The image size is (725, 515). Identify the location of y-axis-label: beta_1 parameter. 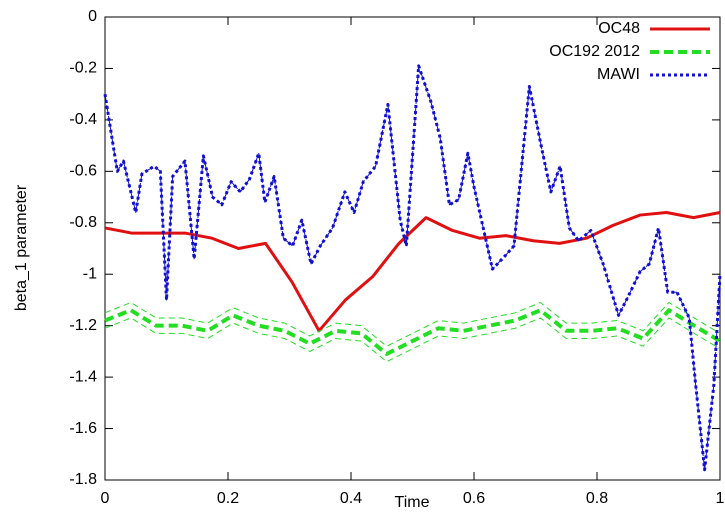
(21, 247).